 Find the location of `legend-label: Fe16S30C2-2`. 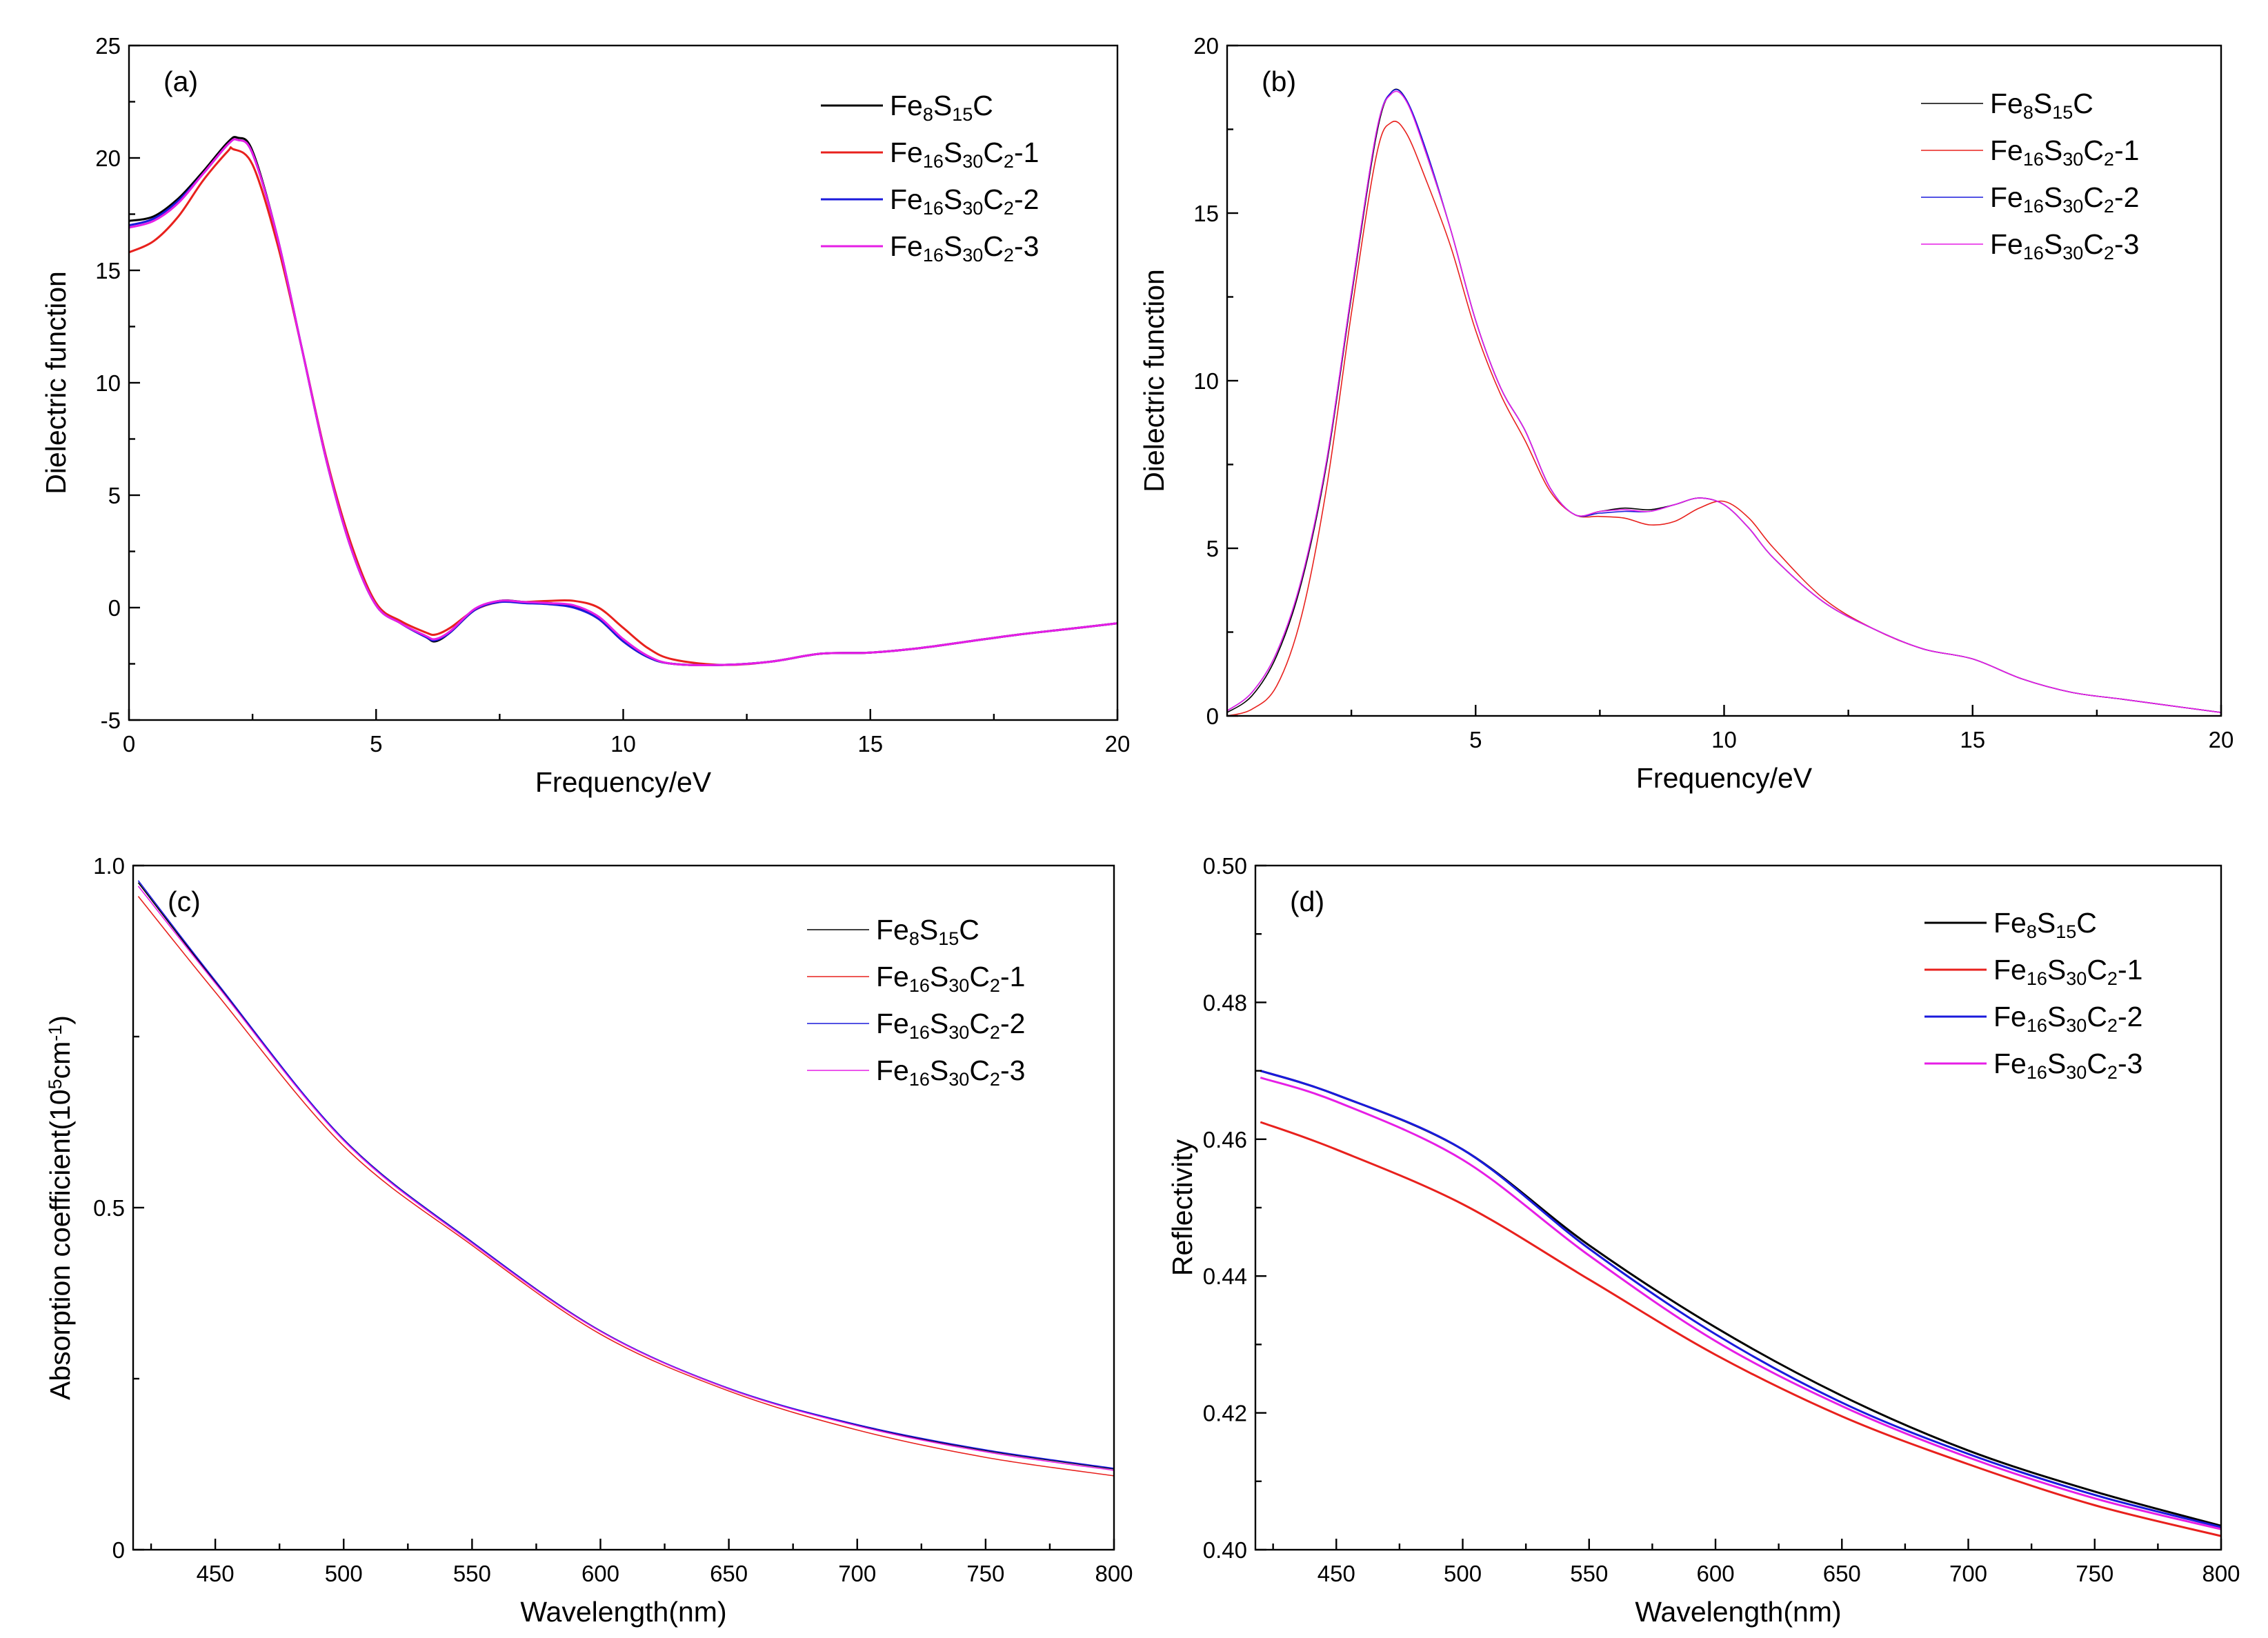

legend-label: Fe16S30C2-2 is located at coordinates (964, 201).